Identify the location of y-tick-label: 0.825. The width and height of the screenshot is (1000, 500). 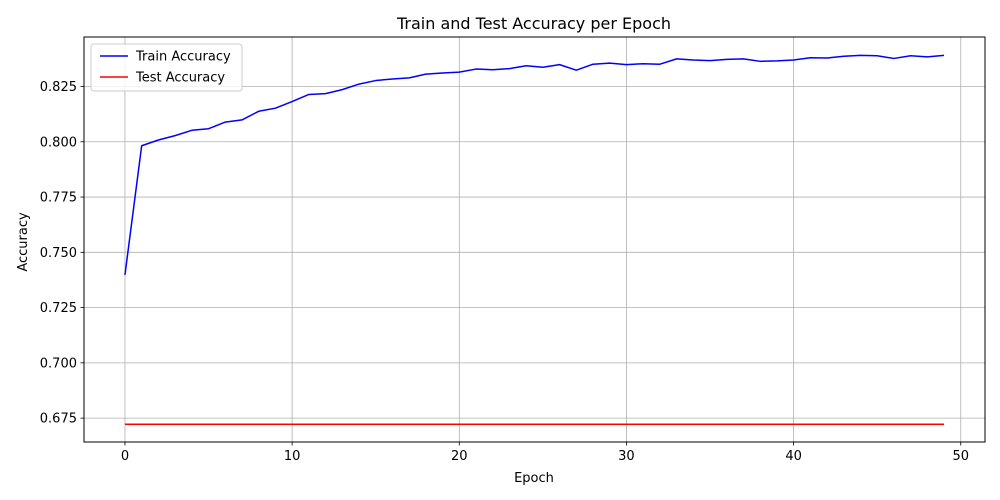
(58, 87).